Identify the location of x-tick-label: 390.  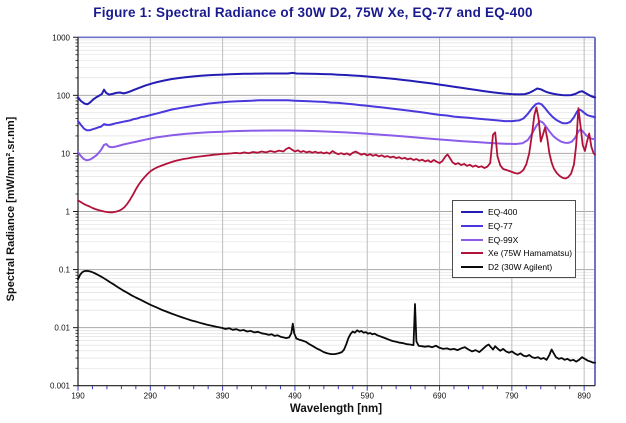
(223, 396).